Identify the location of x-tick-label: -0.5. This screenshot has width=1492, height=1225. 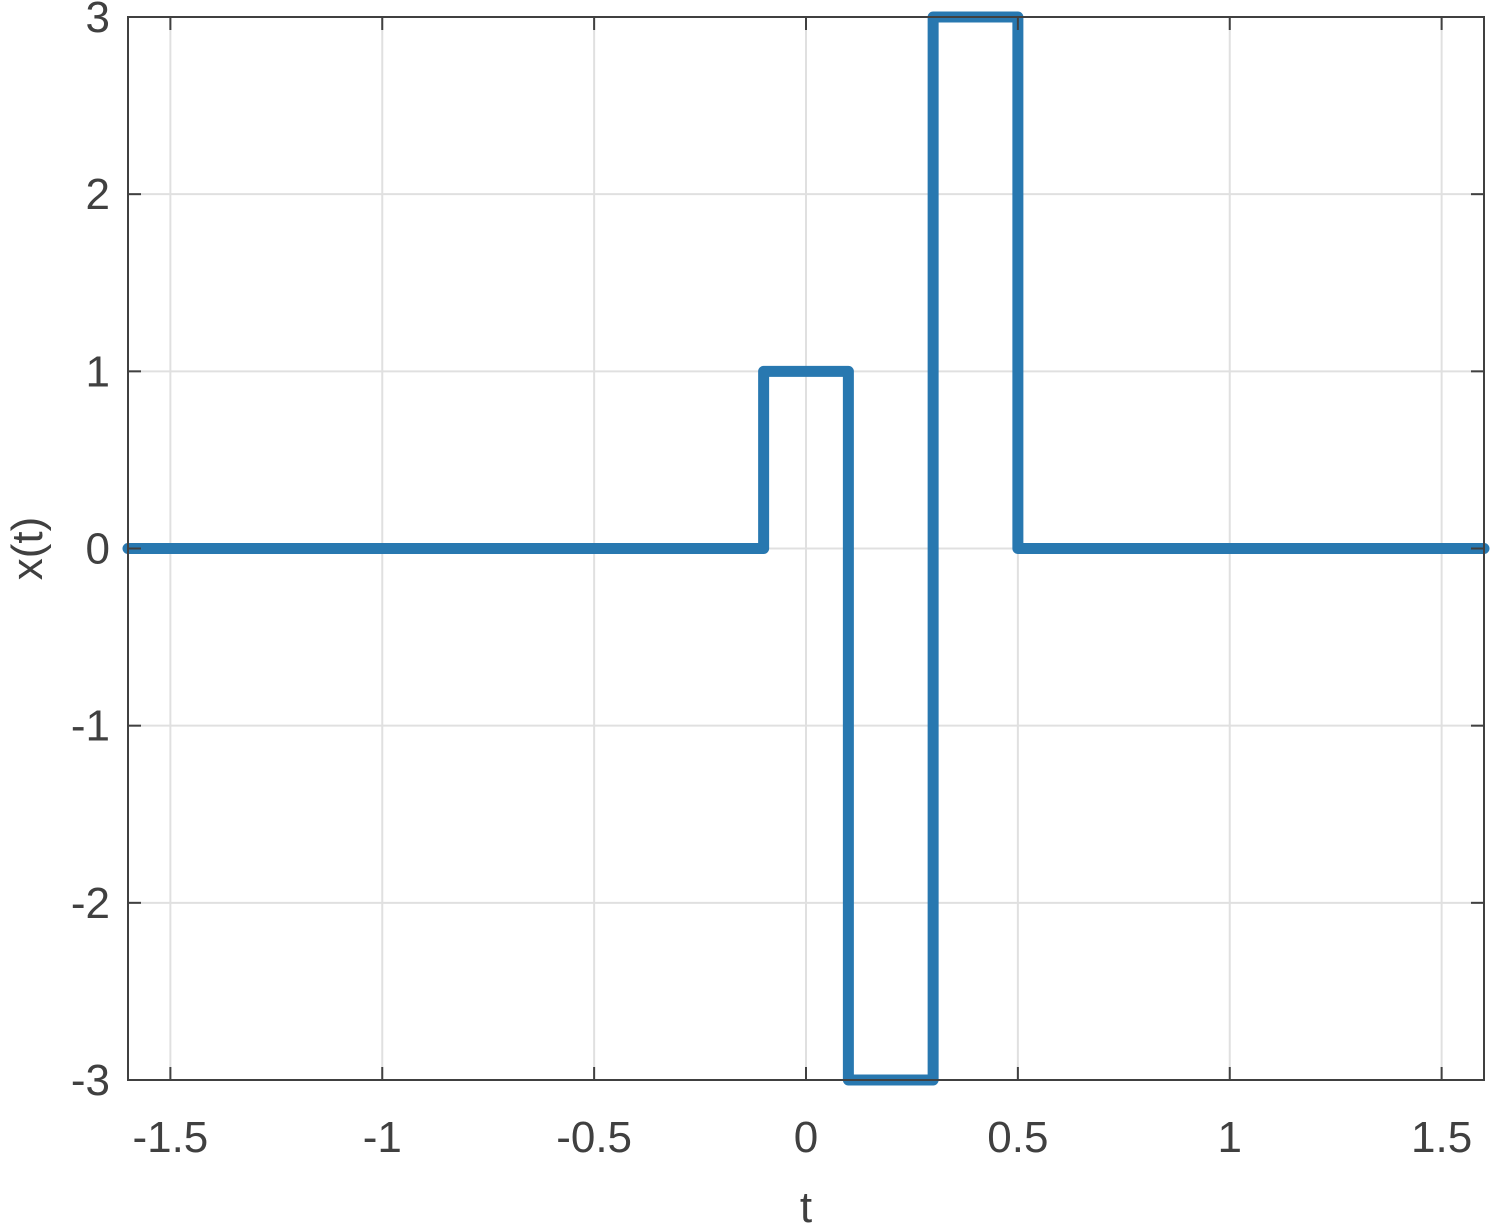
(594, 1137).